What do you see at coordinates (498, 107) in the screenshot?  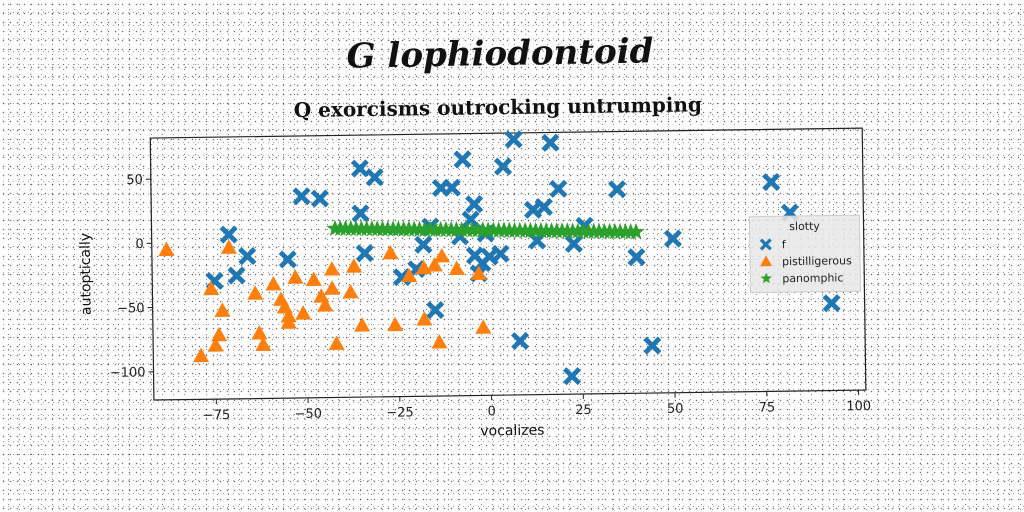 I see `chart-title: Q exorcisms outrocking untrumping` at bounding box center [498, 107].